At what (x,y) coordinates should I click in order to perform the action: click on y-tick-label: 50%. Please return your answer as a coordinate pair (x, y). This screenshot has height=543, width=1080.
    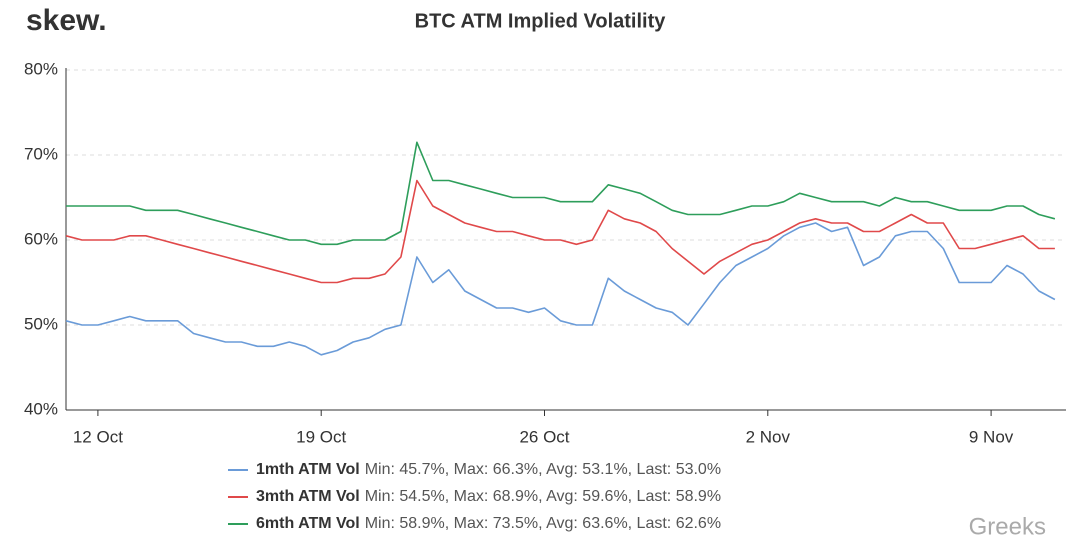
    Looking at the image, I should click on (41, 323).